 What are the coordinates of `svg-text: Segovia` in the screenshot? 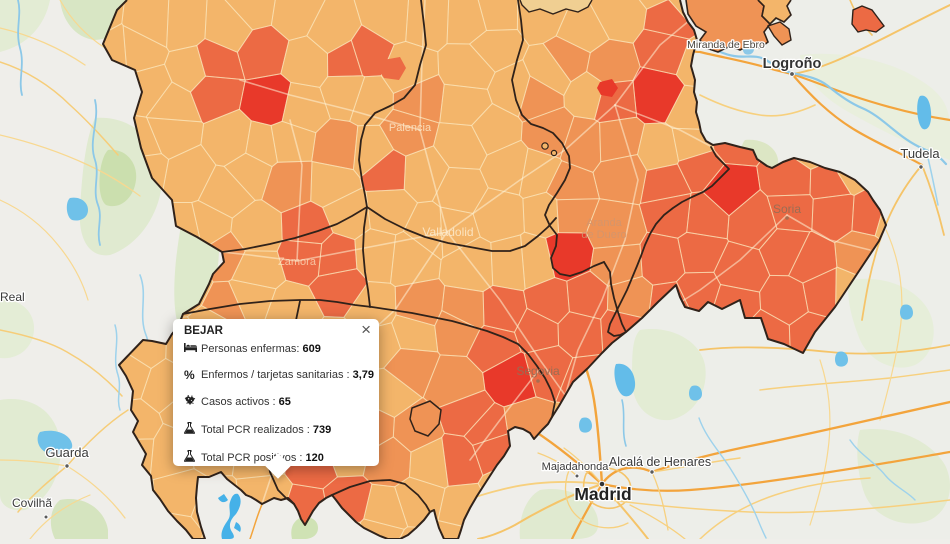 It's located at (538, 371).